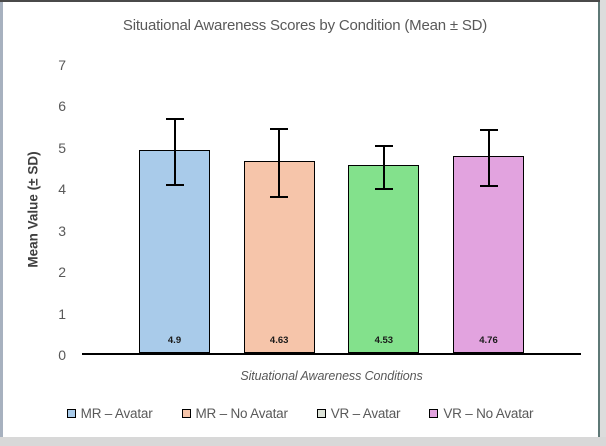 The image size is (606, 446). Describe the element at coordinates (62, 313) in the screenshot. I see `y-tick-label: 1` at that location.